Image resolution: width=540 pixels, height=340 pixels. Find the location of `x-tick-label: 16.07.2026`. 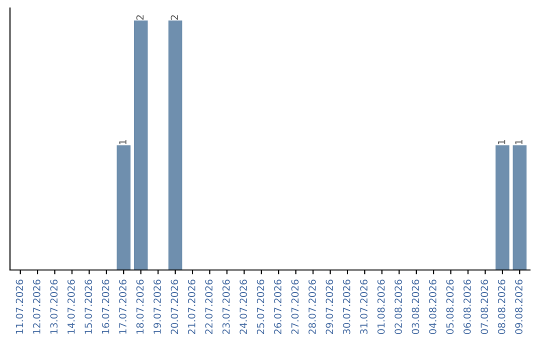

x-tick-label: 16.07.2026 is located at coordinates (106, 307).